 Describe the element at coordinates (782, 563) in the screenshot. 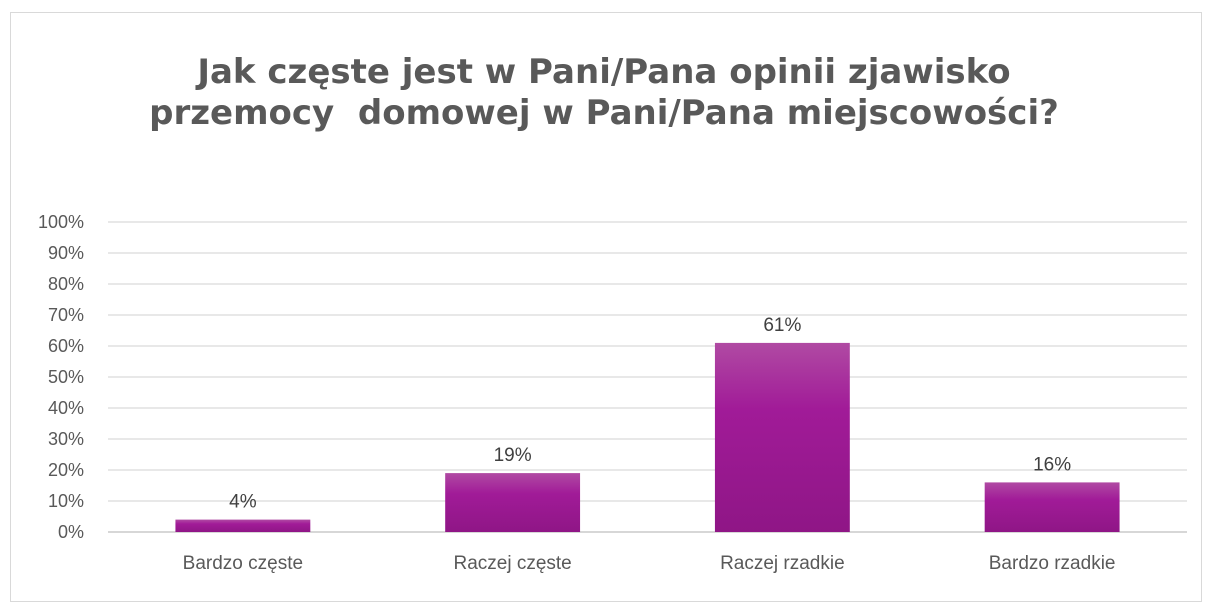

I see `x-category-label: Raczej rzadkie` at that location.